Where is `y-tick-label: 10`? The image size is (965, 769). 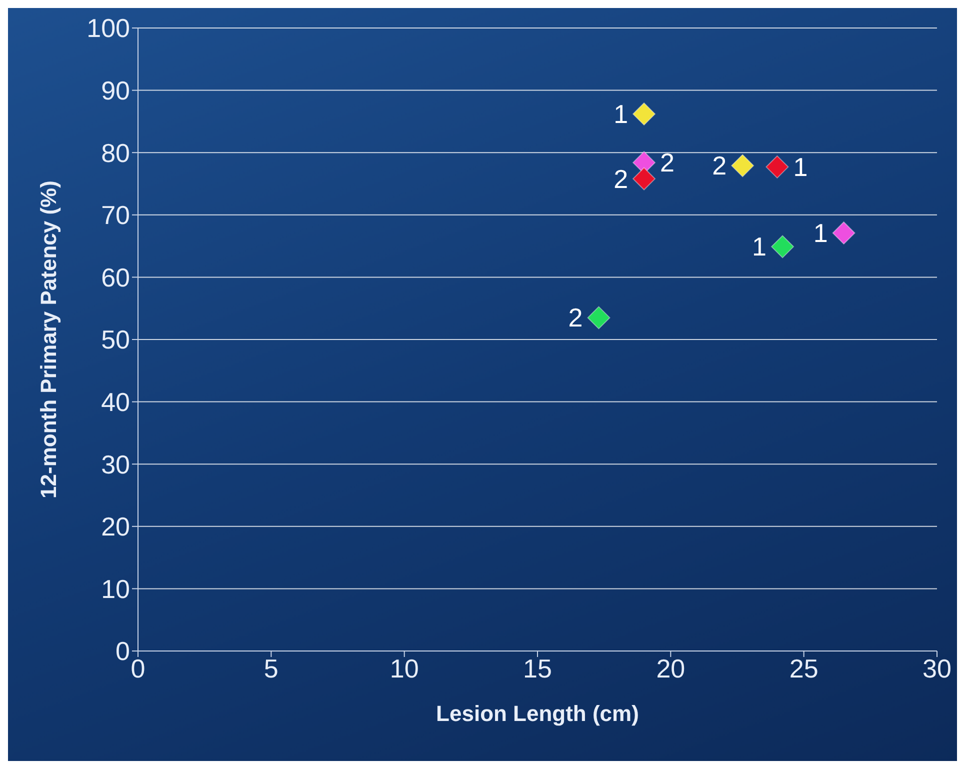 y-tick-label: 10 is located at coordinates (115, 589).